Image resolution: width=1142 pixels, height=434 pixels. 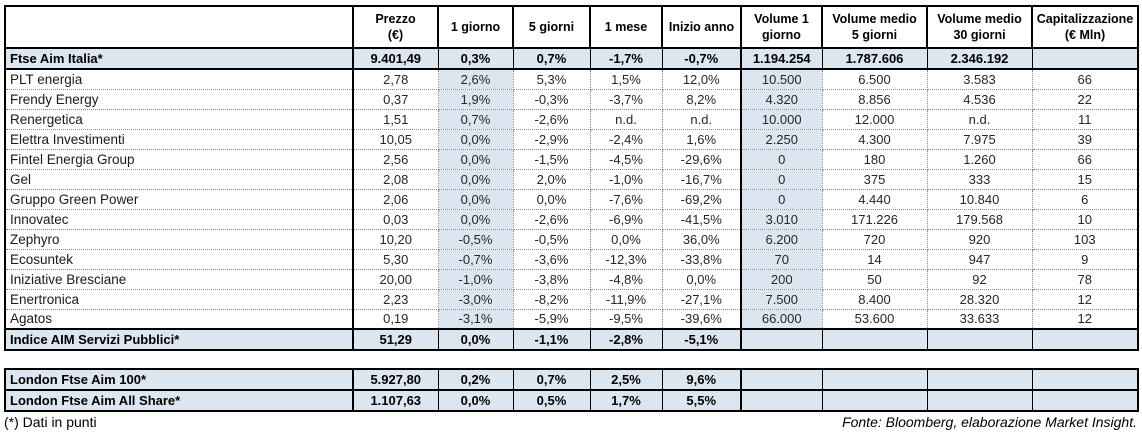 What do you see at coordinates (781, 27) in the screenshot?
I see `column-header-volume-1-giorno: Volume 1 giorno` at bounding box center [781, 27].